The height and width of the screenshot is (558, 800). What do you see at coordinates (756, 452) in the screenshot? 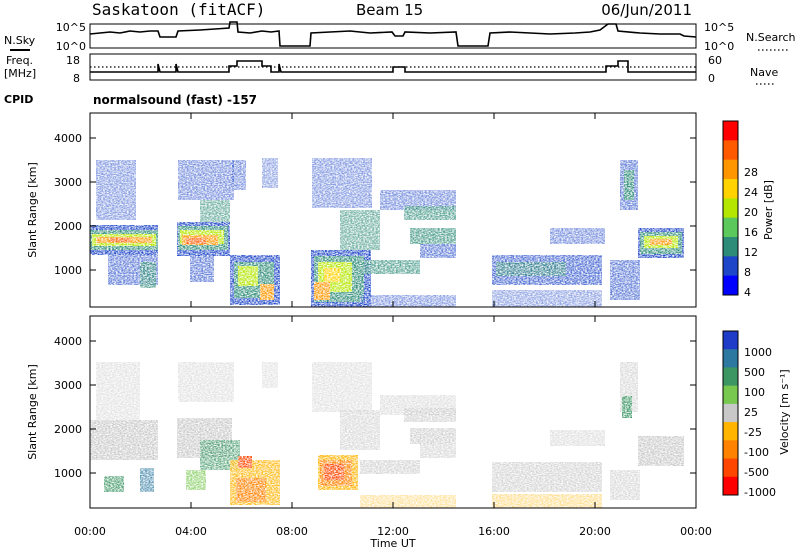
I see `velocity-cb-tick-m100: -100` at bounding box center [756, 452].